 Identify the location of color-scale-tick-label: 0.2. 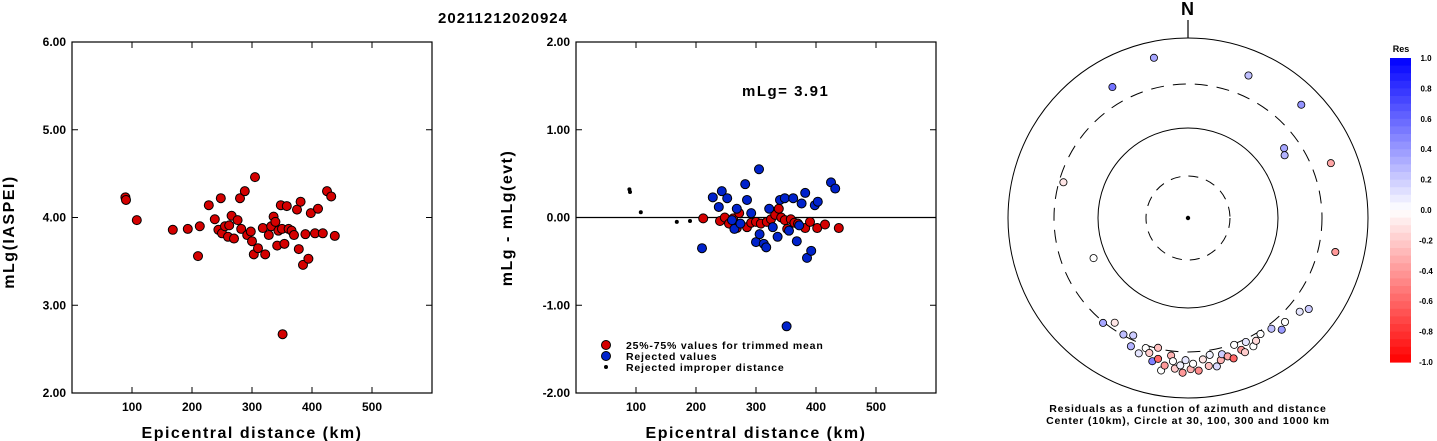
(1426, 180).